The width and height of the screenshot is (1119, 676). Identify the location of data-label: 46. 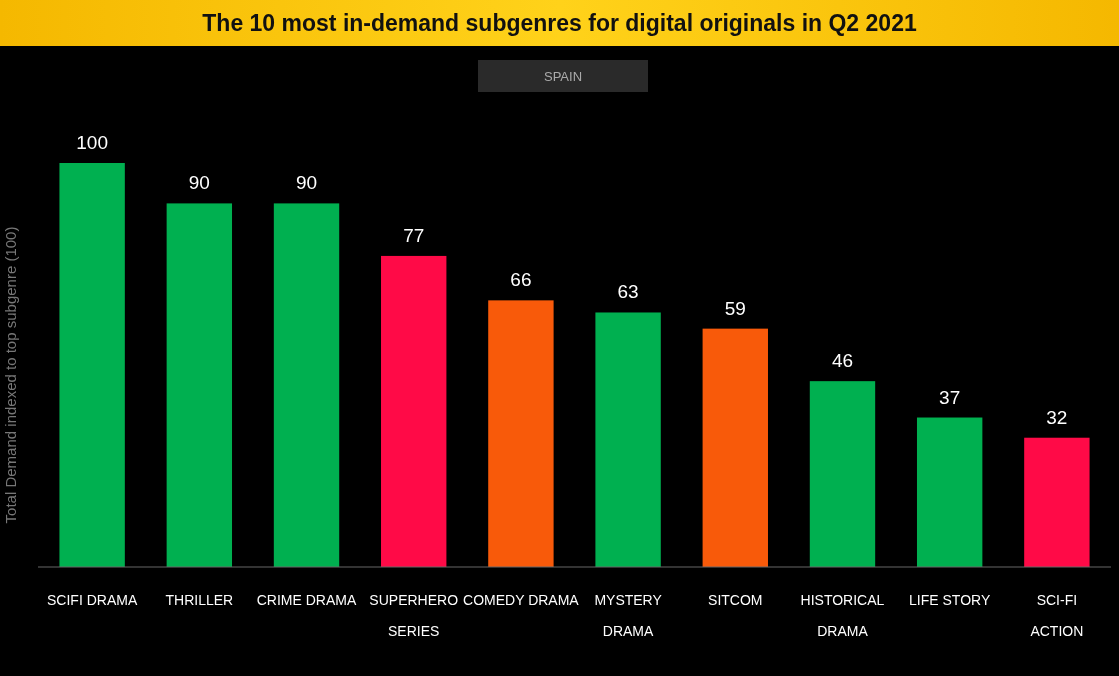
(842, 361).